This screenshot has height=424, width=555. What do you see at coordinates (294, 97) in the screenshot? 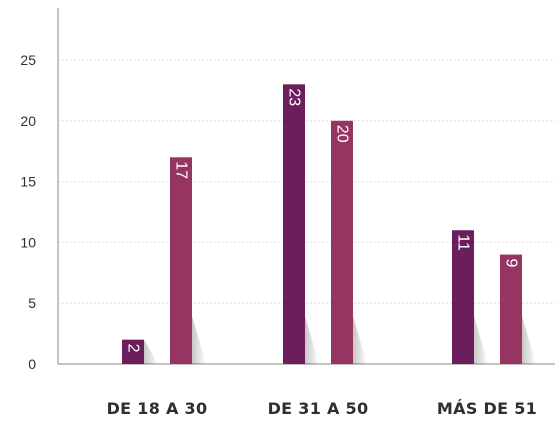
I see `data-label: 23` at bounding box center [294, 97].